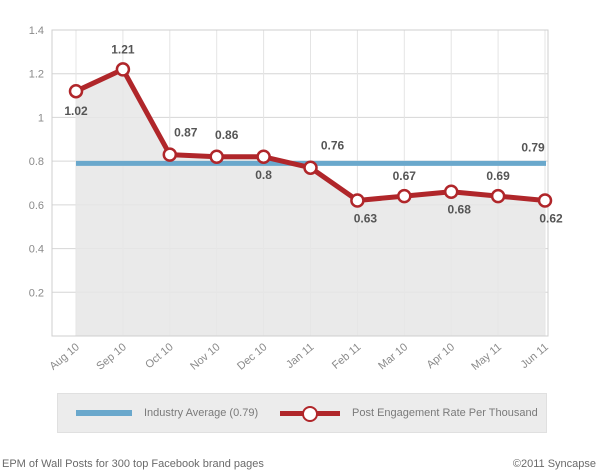  Describe the element at coordinates (551, 218) in the screenshot. I see `data-label: 0.62` at that location.